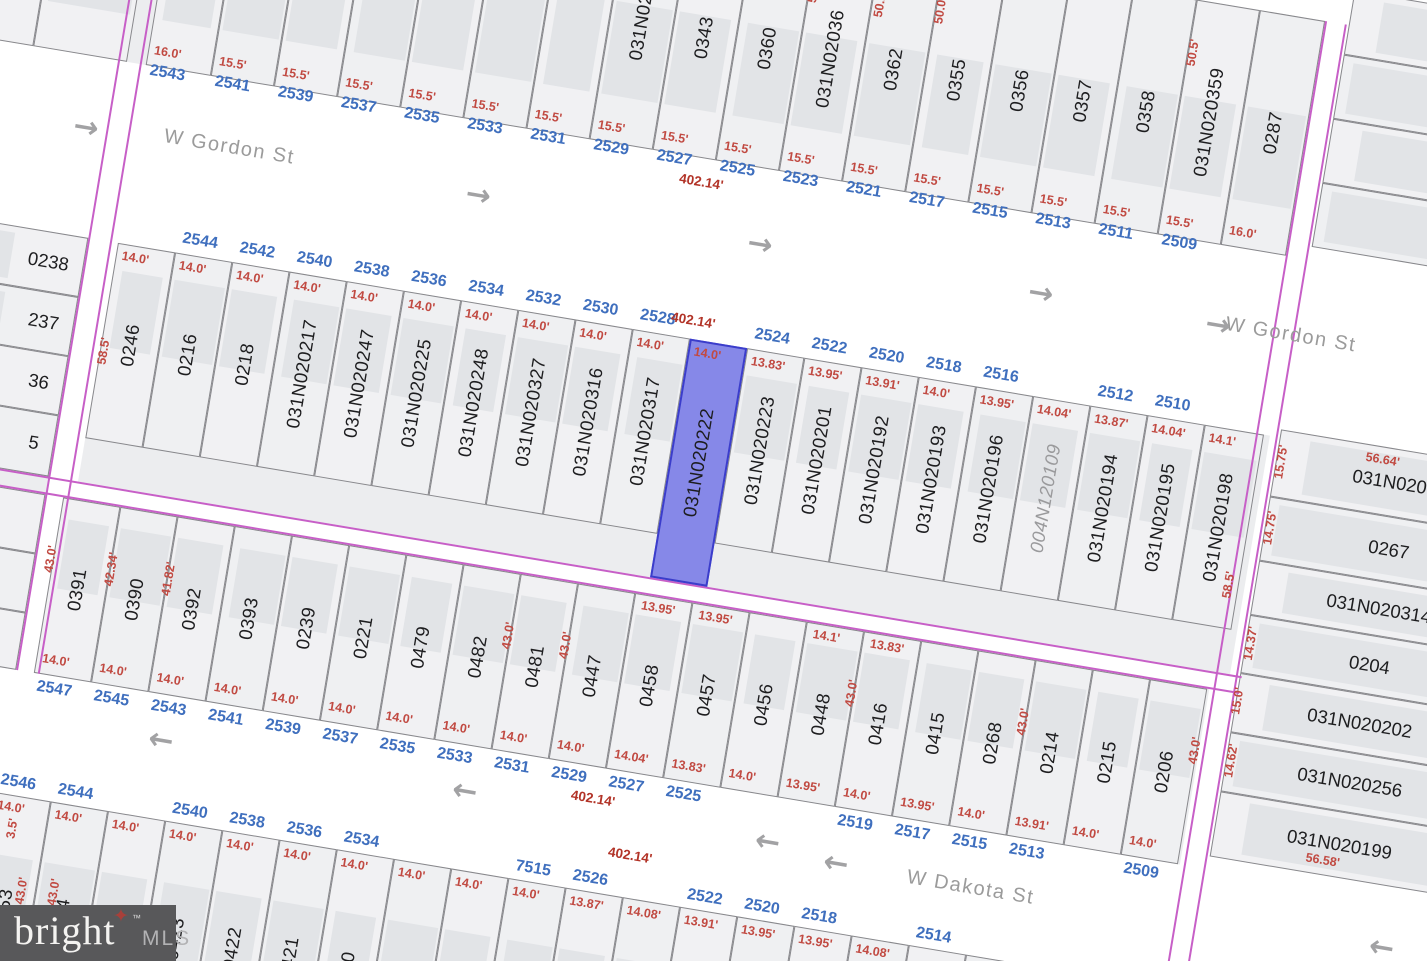  I want to click on parcel-address: 2532, so click(543, 298).